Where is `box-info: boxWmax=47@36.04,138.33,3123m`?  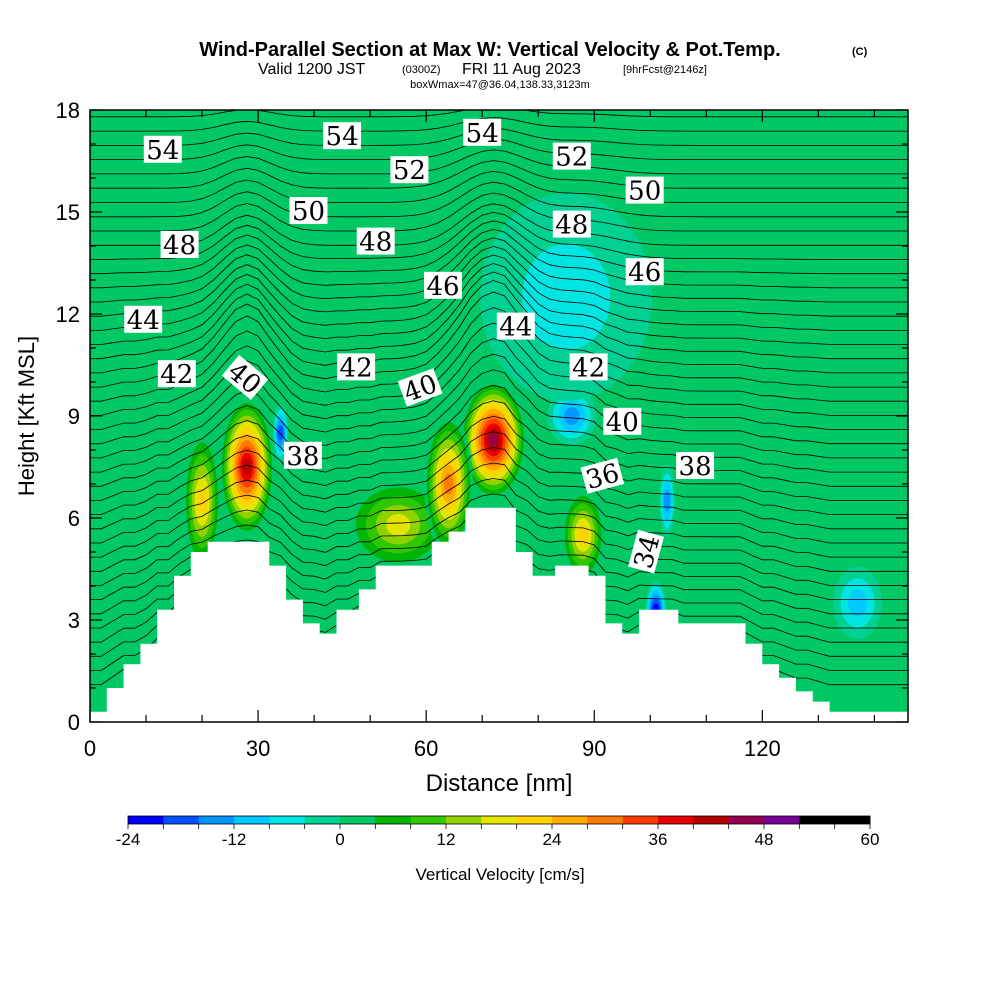 box-info: boxWmax=47@36.04,138.33,3123m is located at coordinates (500, 85).